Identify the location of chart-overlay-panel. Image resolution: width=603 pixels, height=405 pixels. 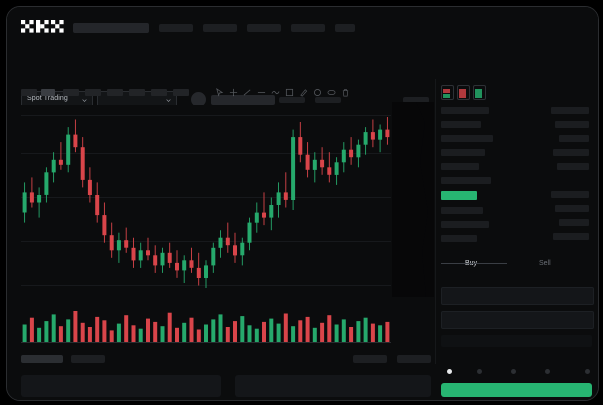
(413, 199).